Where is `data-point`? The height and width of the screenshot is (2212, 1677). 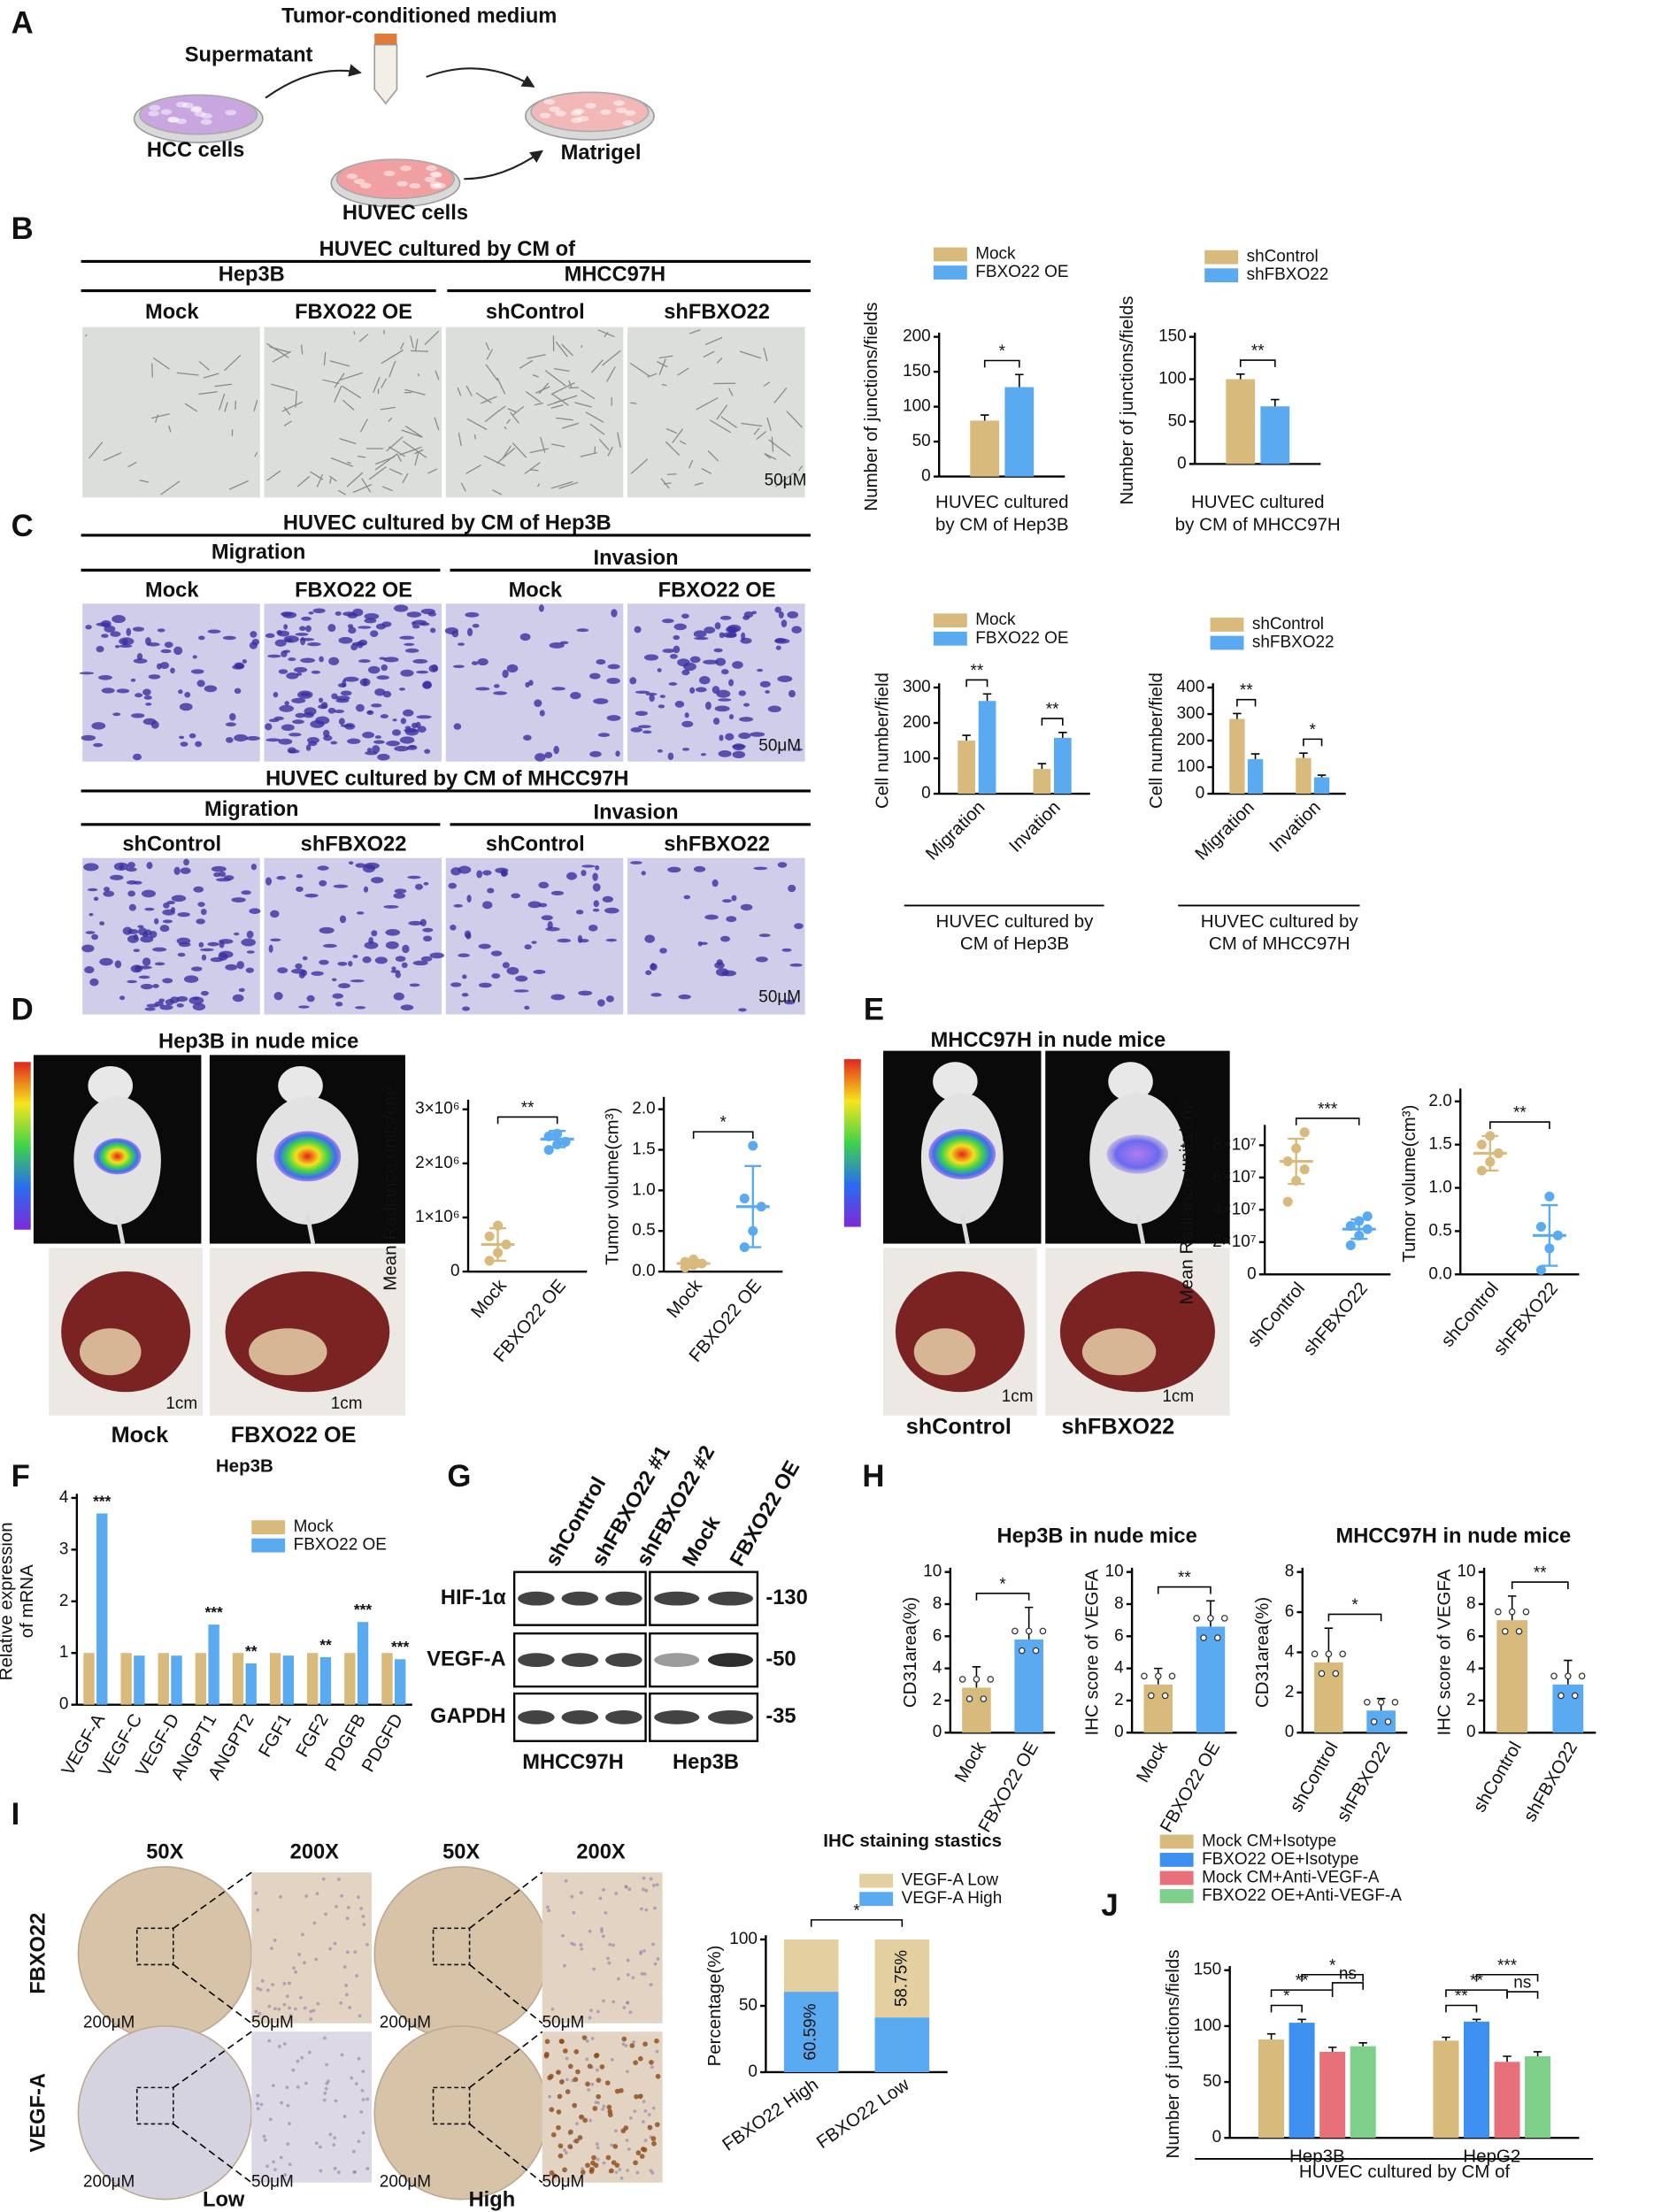
data-point is located at coordinates (753, 1146).